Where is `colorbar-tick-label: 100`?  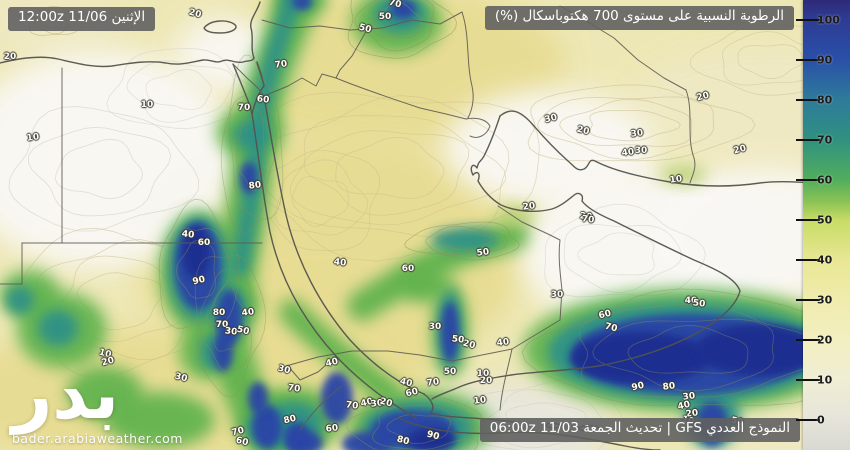
colorbar-tick-label: 100 is located at coordinates (828, 20).